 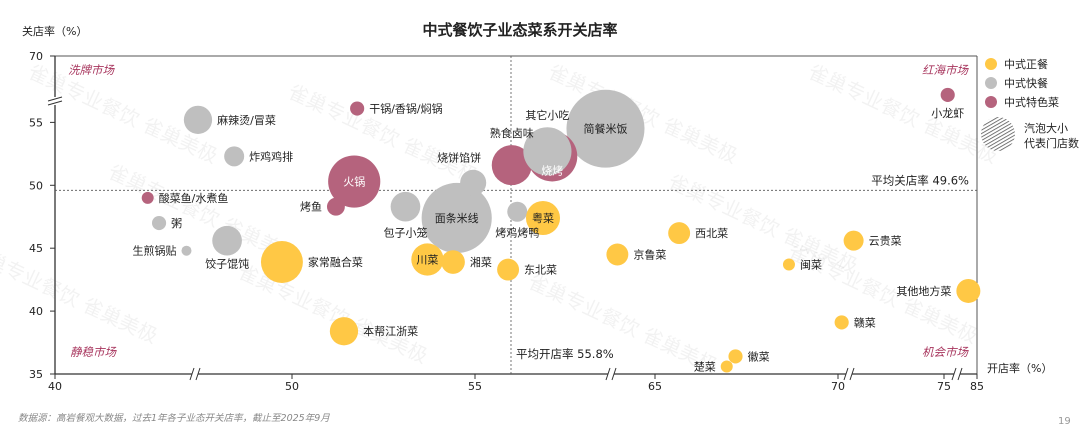 I want to click on bubble-label: 赣菜, so click(x=865, y=322).